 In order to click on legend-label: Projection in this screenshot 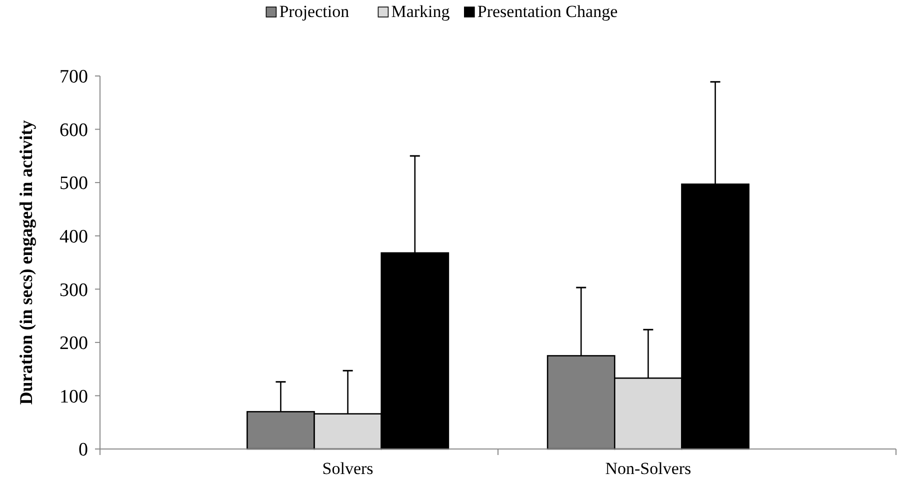, I will do `click(314, 11)`.